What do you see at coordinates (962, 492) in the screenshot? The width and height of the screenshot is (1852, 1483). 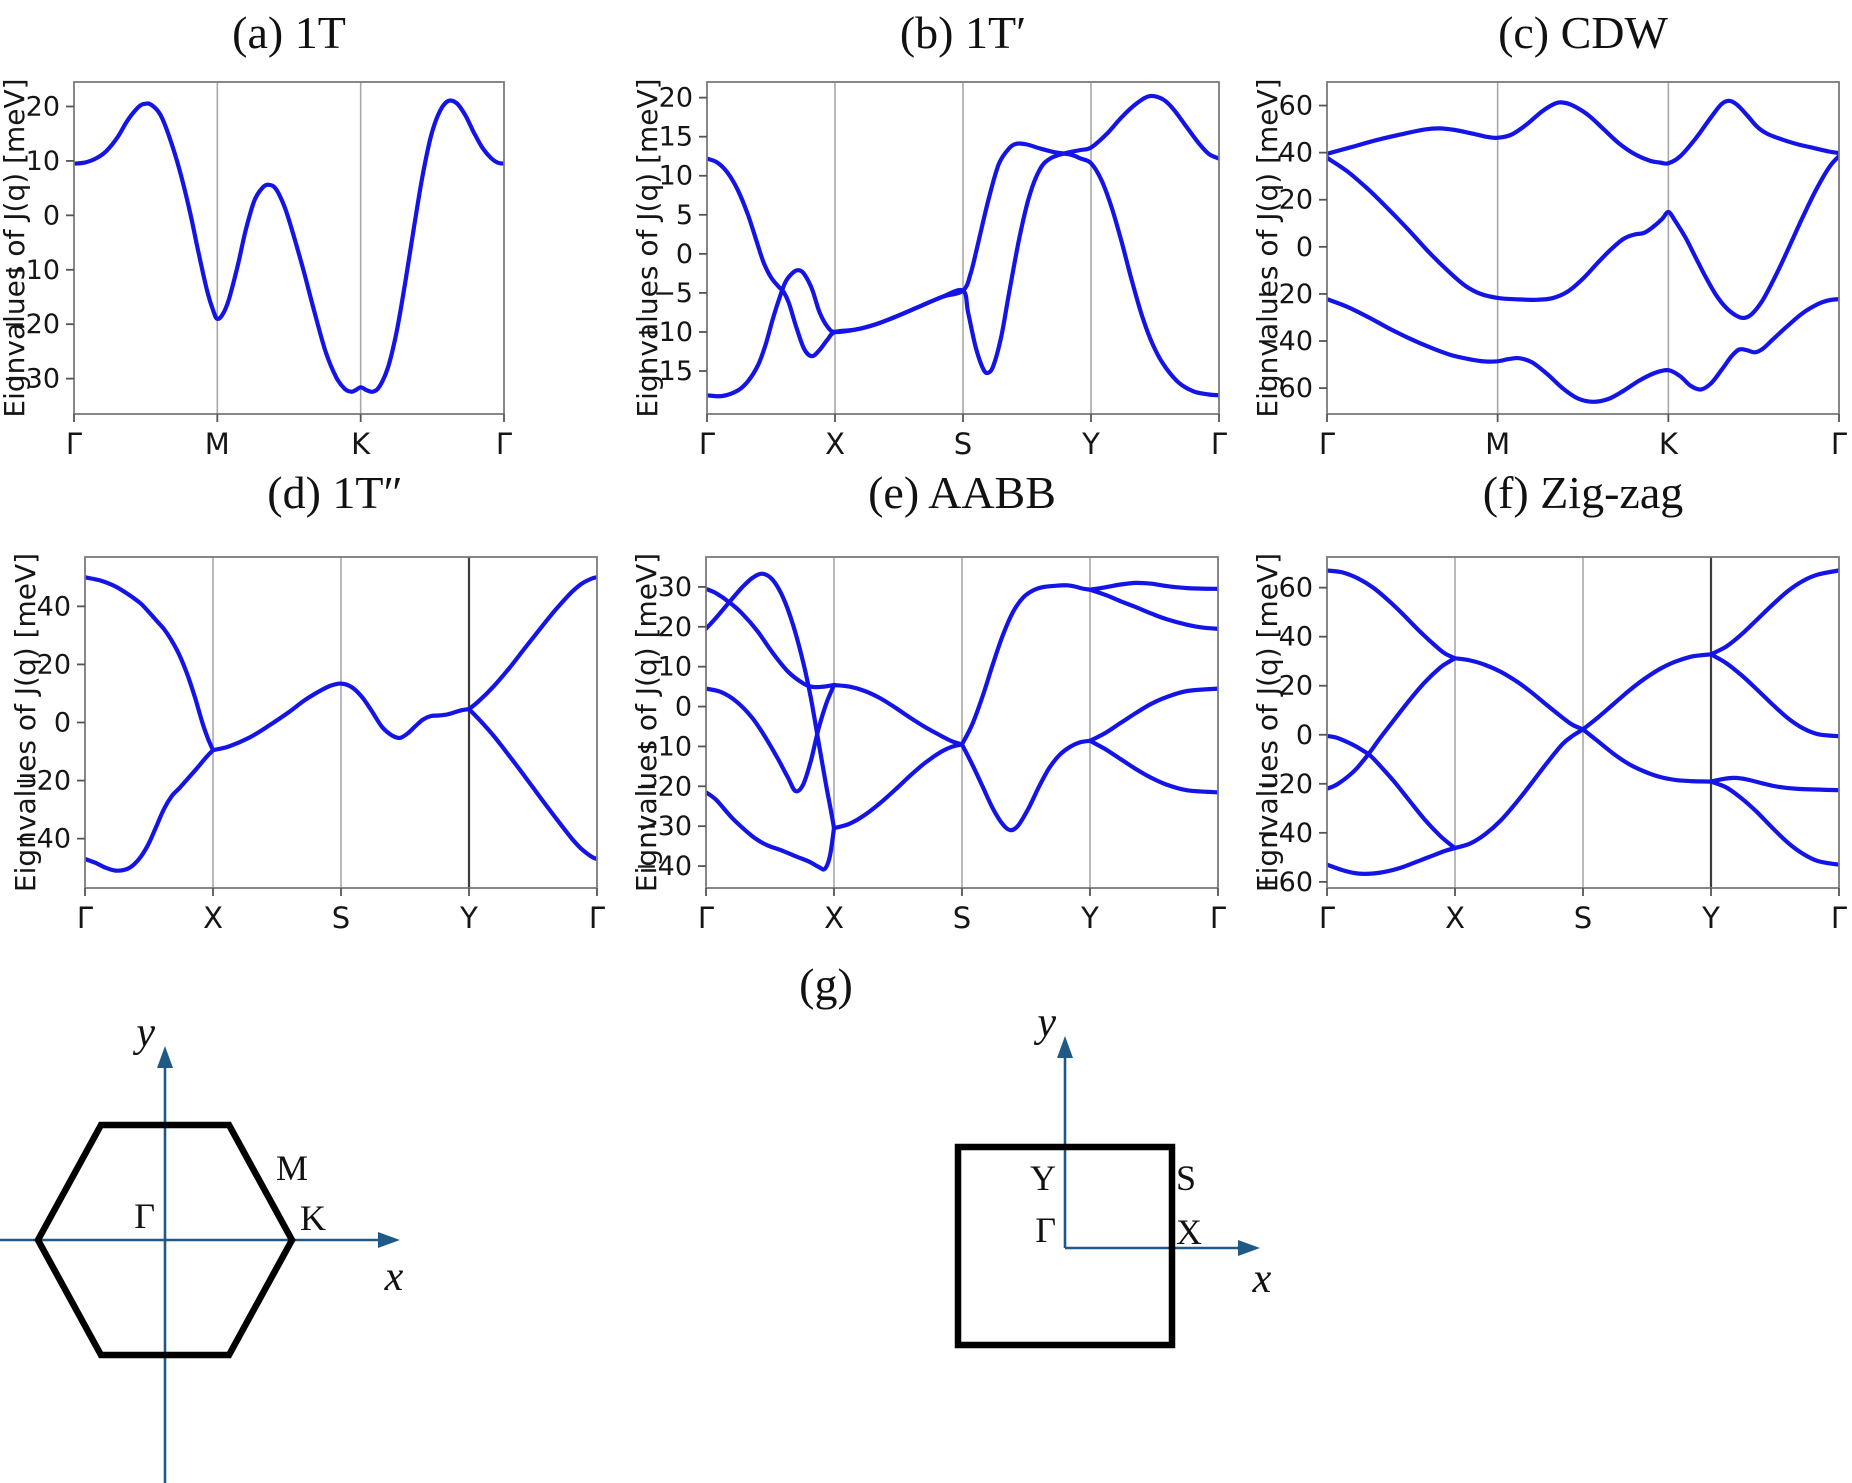 I see `panel-e-title: (e) AABB` at bounding box center [962, 492].